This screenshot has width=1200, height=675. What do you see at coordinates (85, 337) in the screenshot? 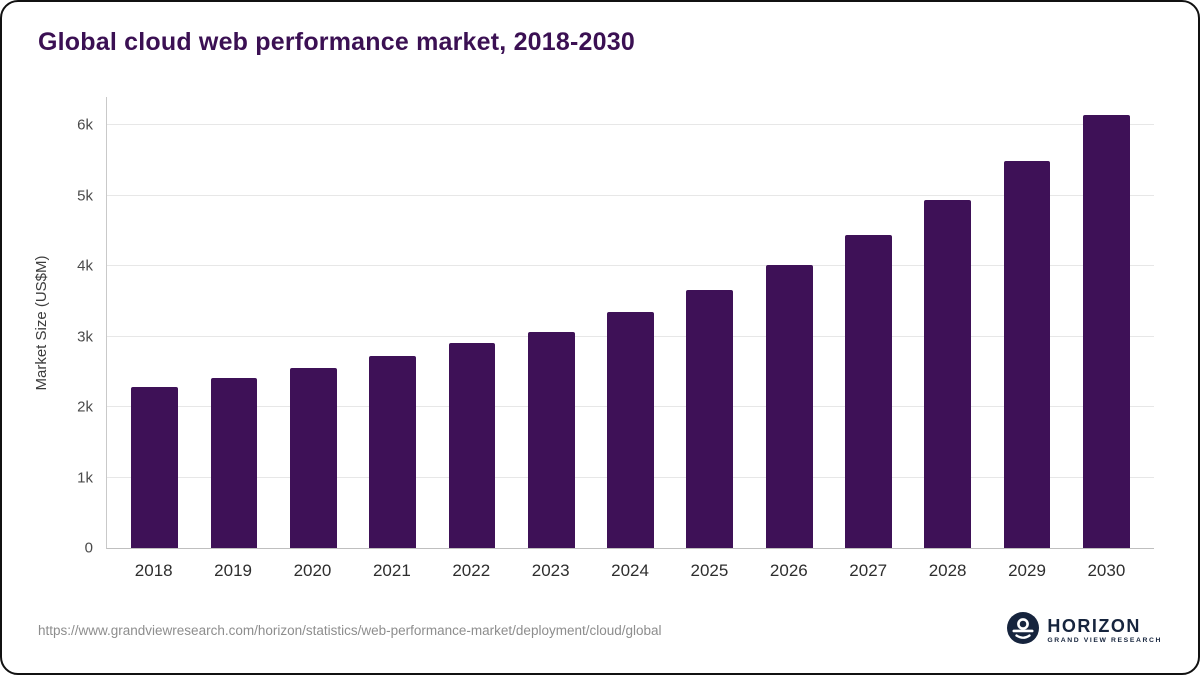
I see `y-tick-label: 3k` at bounding box center [85, 337].